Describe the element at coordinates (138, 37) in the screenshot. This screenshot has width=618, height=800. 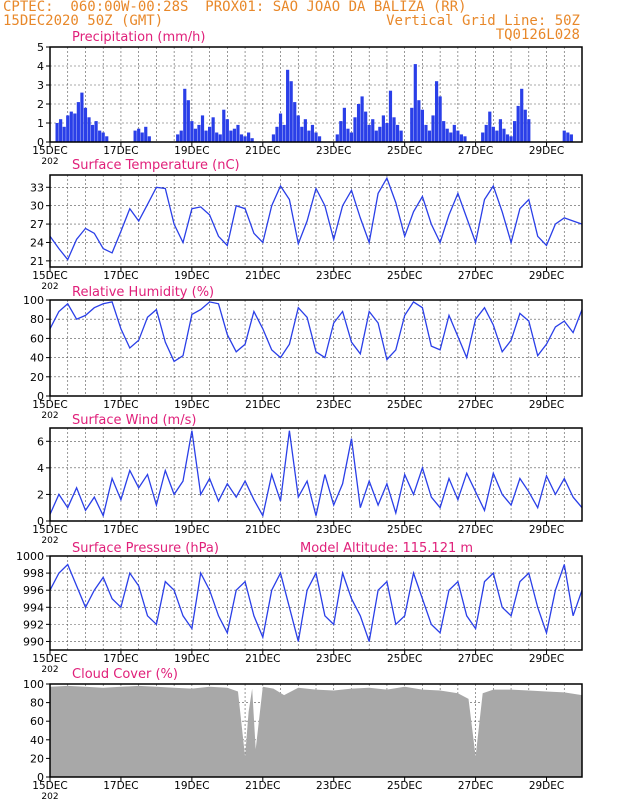
I see `precipitation-title: Precipitation (mm/h)` at that location.